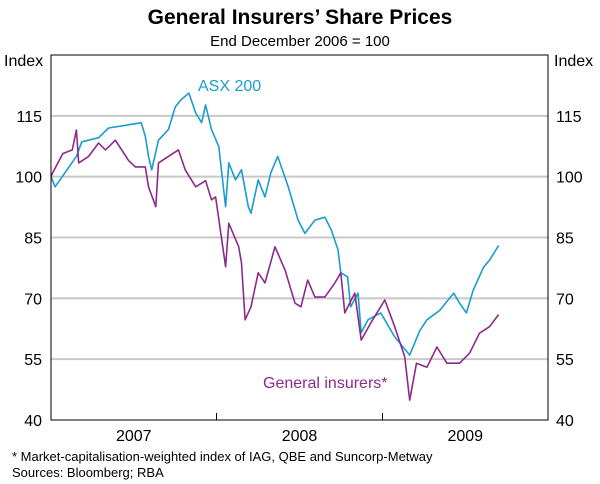 The height and width of the screenshot is (484, 600). I want to click on y-axis-label-left: Index, so click(23, 61).